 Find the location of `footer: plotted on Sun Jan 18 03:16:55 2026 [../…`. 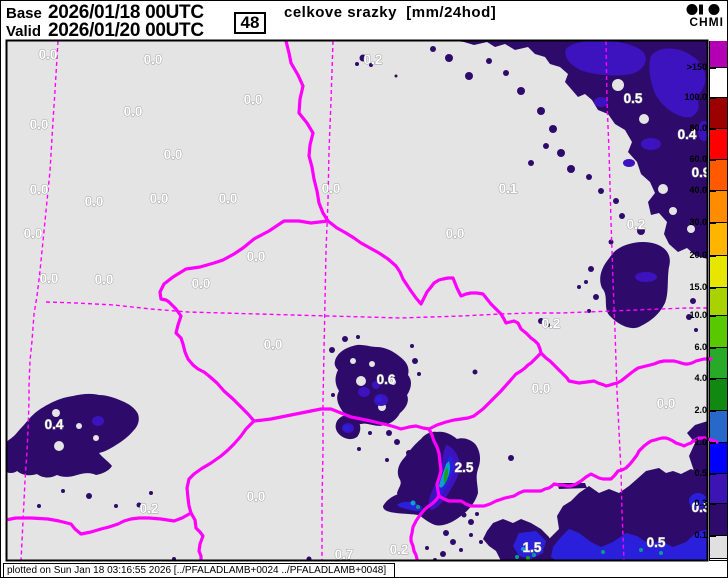

footer: plotted on Sun Jan 18 03:16:55 2026 [../… is located at coordinates (199, 570).